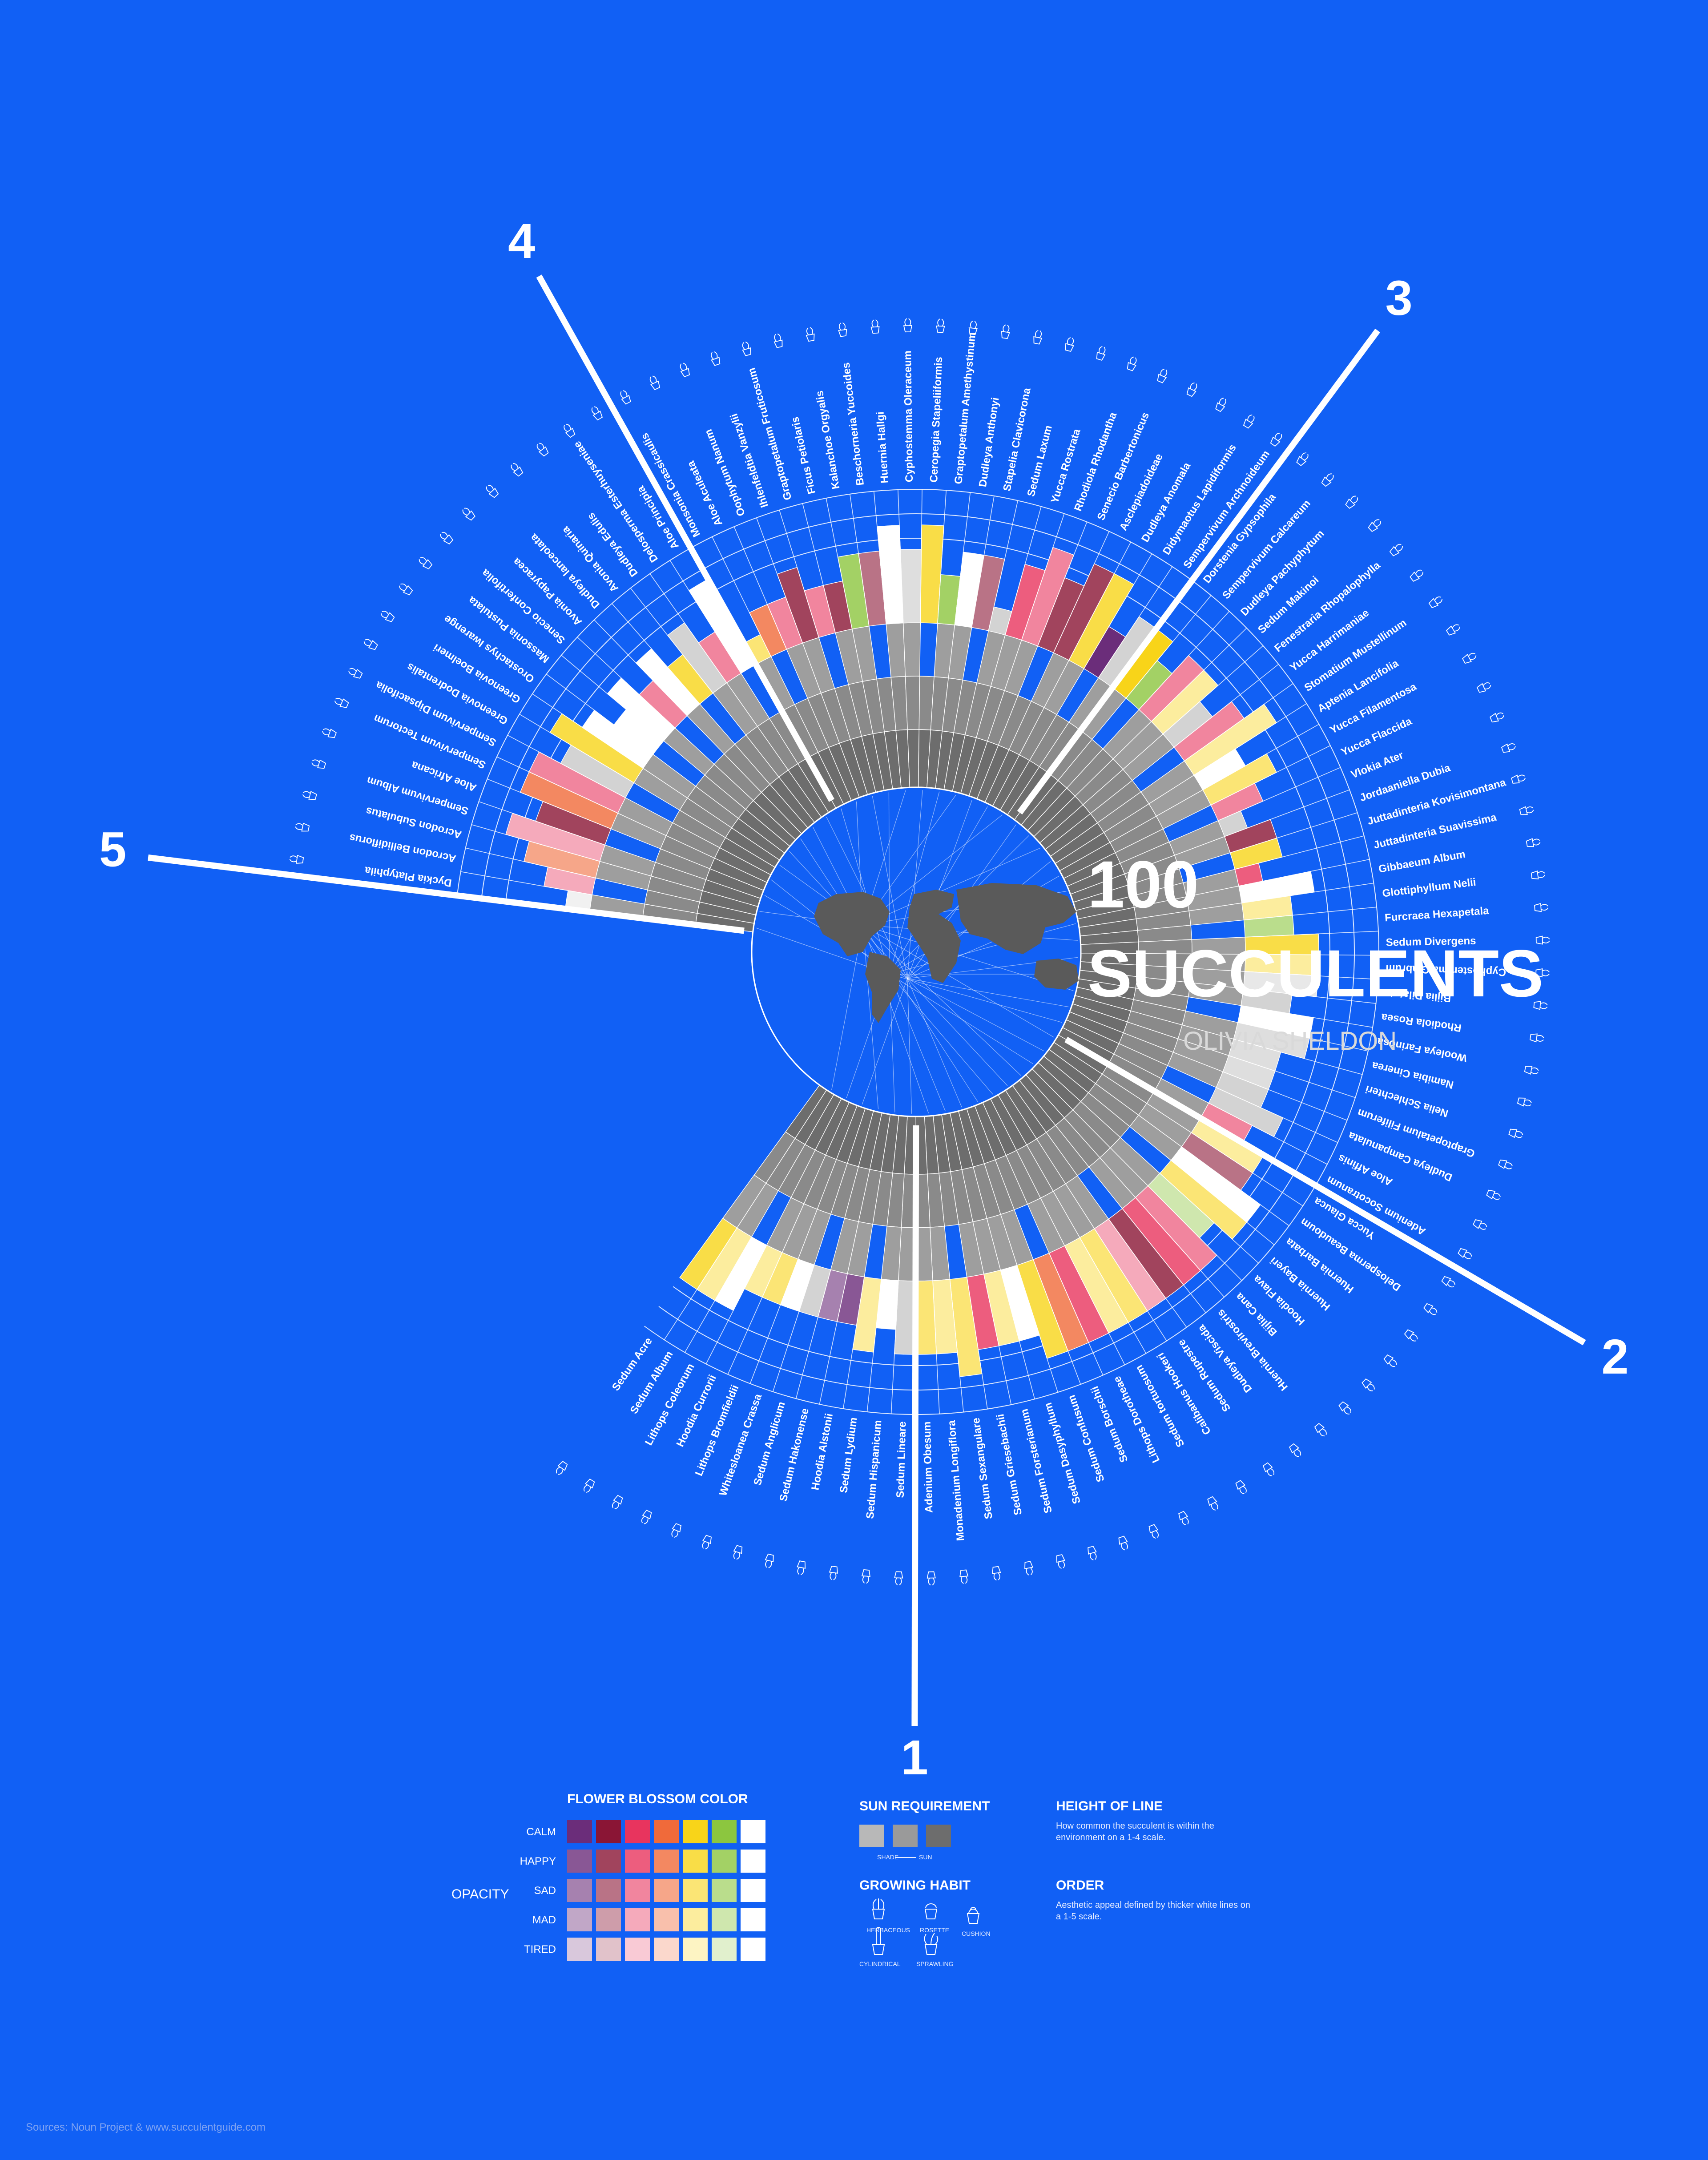 This screenshot has height=2160, width=1708. Describe the element at coordinates (878, 1941) in the screenshot. I see `cylindrical-icon` at that location.